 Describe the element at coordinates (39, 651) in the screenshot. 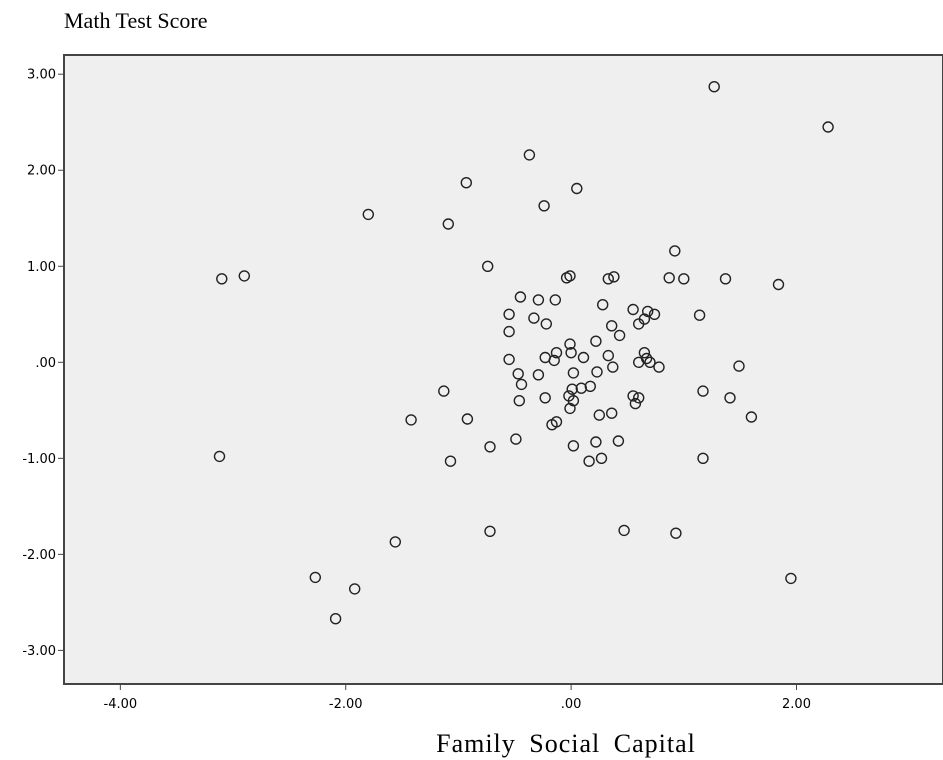

I see `y-tick-label: -3.00` at that location.